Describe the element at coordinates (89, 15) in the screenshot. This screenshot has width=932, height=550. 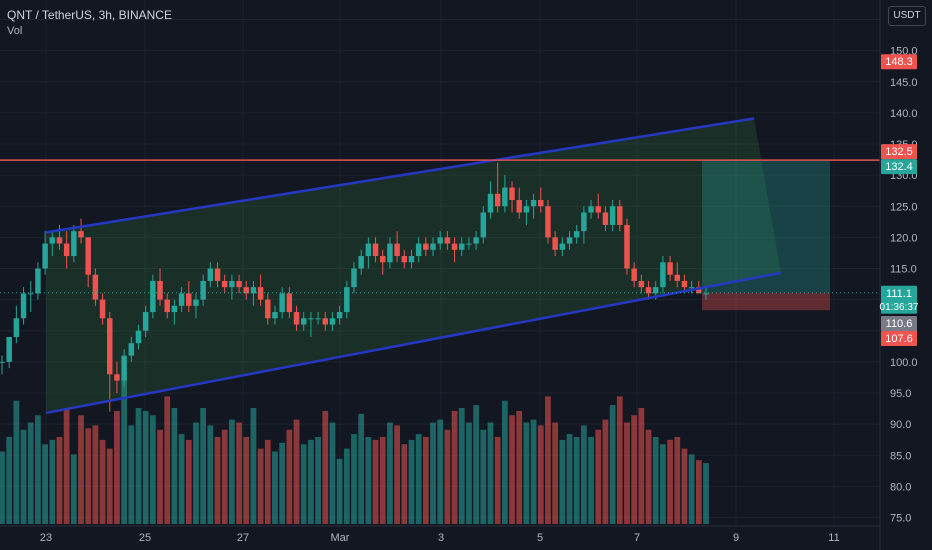
I see `symbol-title: QNT / TetherUS, 3h, BINANCE` at that location.